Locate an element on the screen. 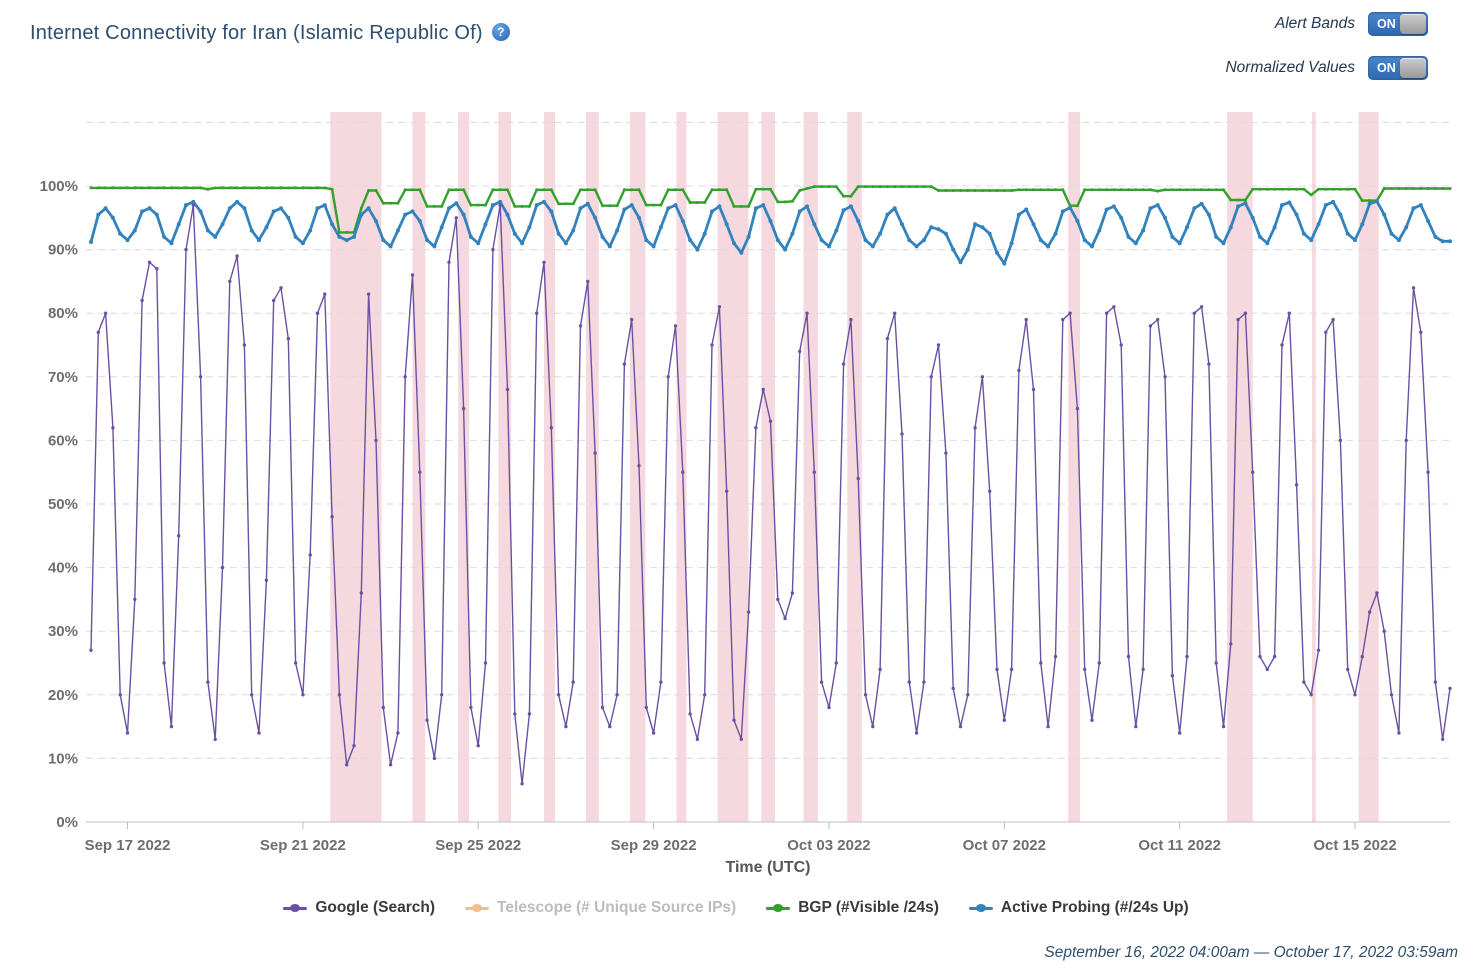  legend-item-bgp: BGP (#Visible /24s) is located at coordinates (852, 908).